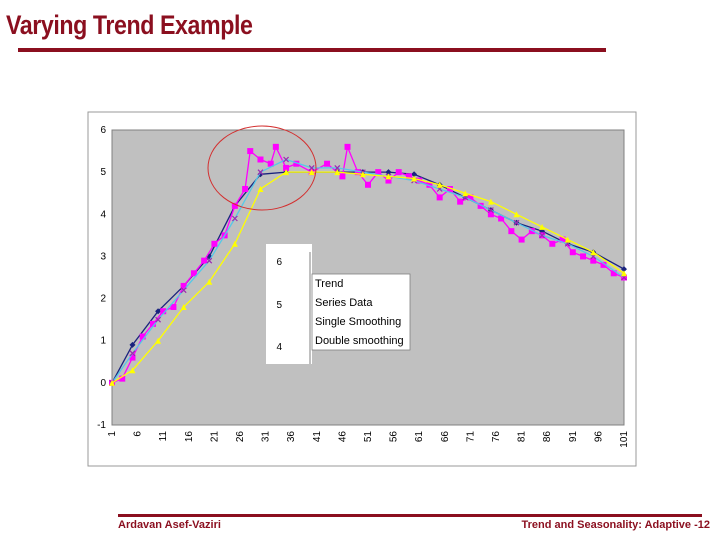  Describe the element at coordinates (103, 214) in the screenshot. I see `y-tick-label: 4` at that location.